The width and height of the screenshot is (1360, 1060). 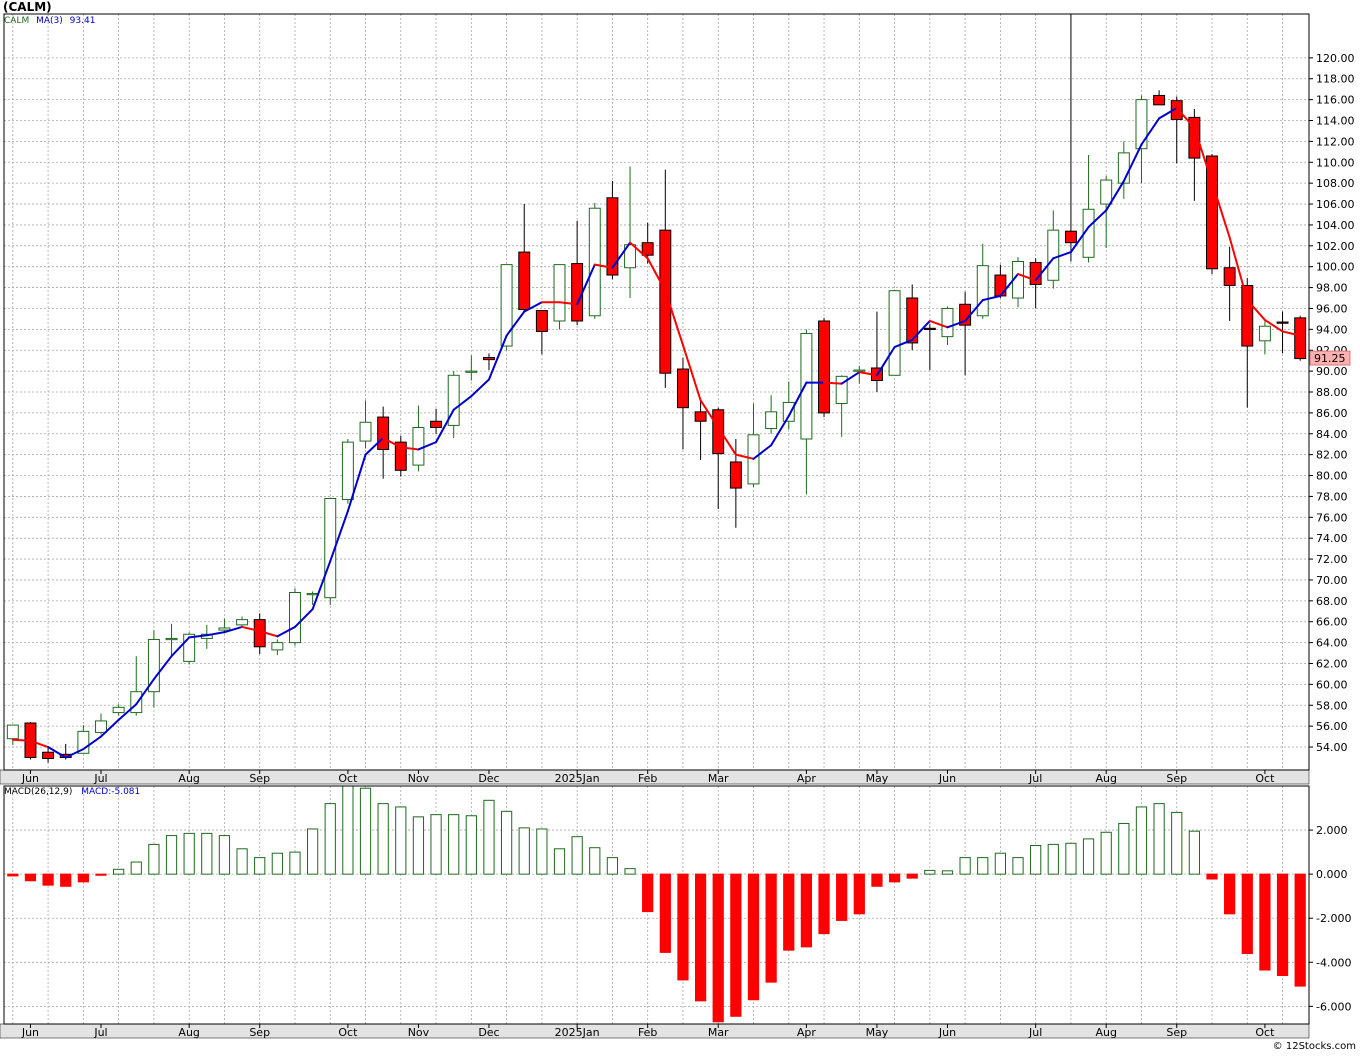 I want to click on copyright-text: © 12Stocks.com, so click(x=1314, y=1046).